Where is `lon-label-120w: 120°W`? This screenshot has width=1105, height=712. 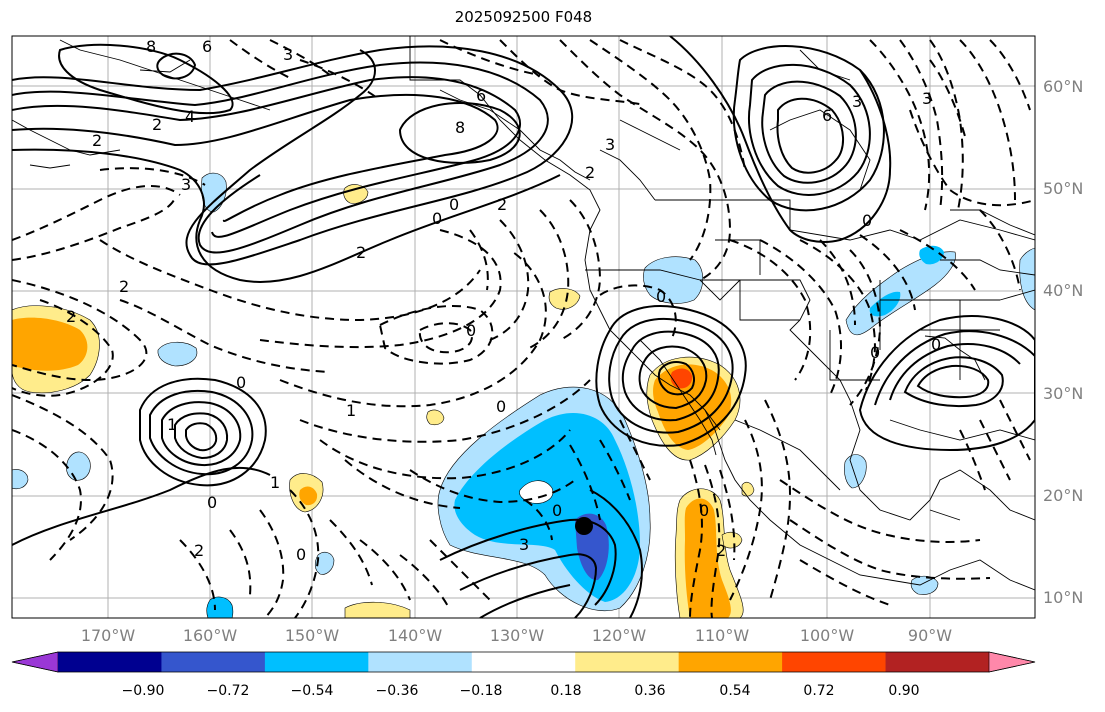 lon-label-120w: 120°W is located at coordinates (619, 635).